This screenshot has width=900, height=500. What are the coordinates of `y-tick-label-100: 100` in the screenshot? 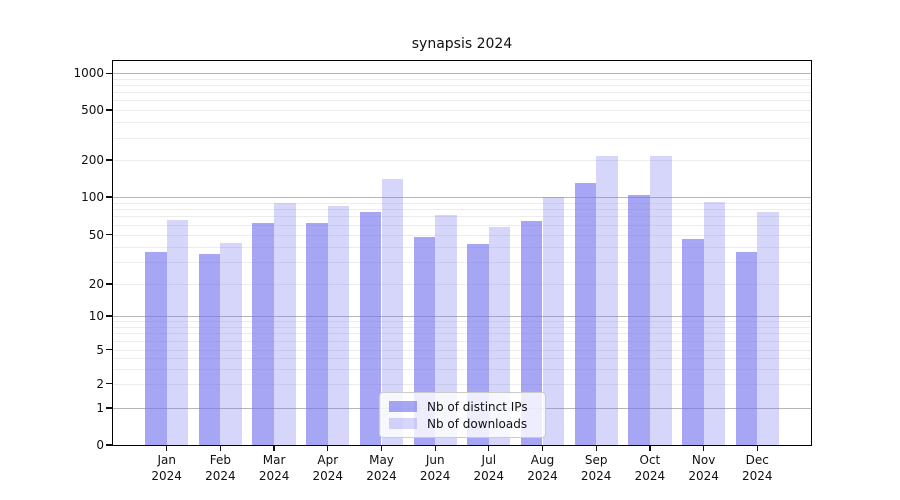 It's located at (92, 197).